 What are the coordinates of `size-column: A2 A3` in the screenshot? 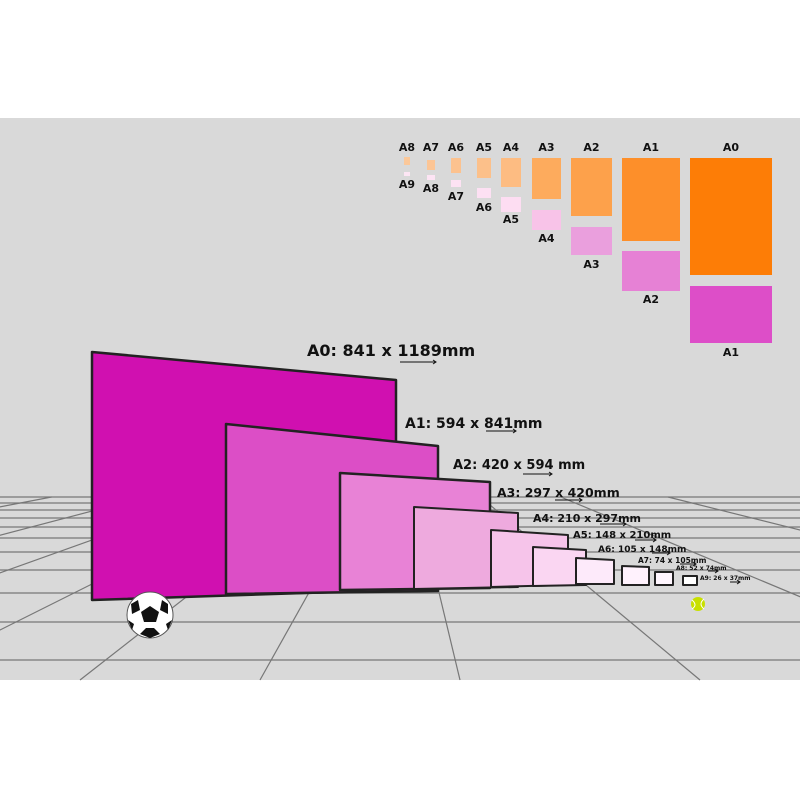 It's located at (591, 206).